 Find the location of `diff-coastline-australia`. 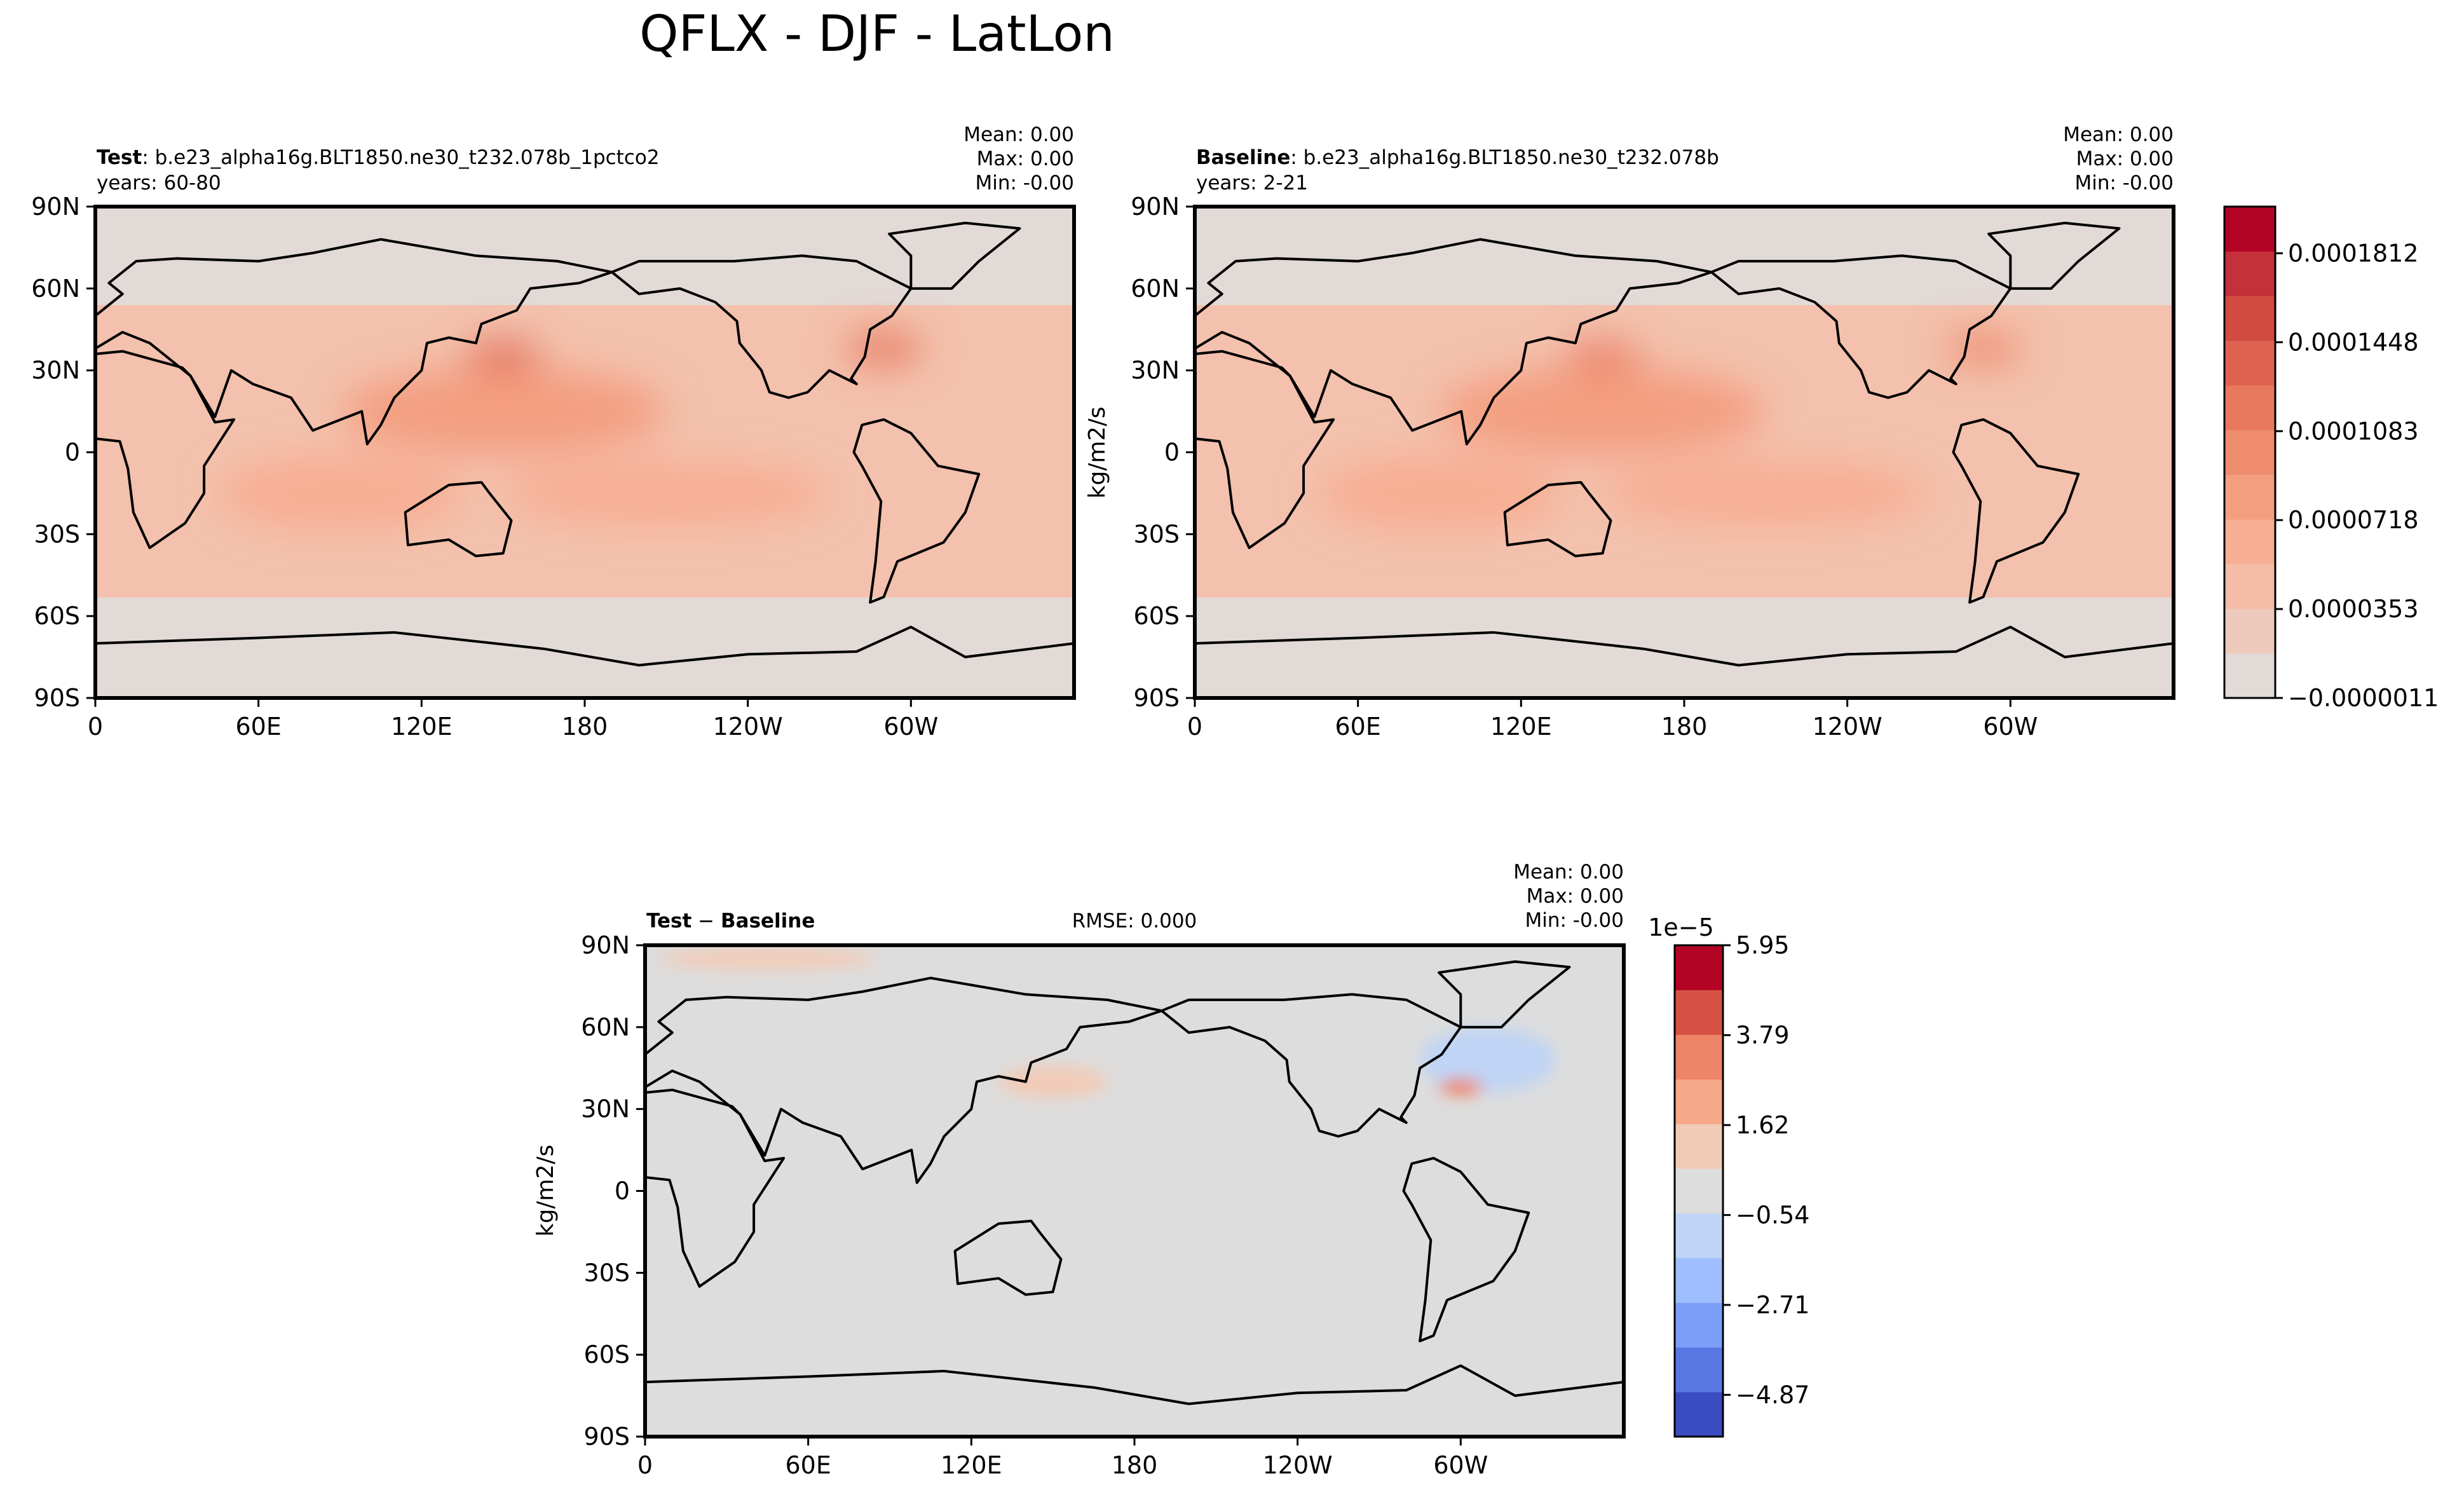

diff-coastline-australia is located at coordinates (1008, 1257).